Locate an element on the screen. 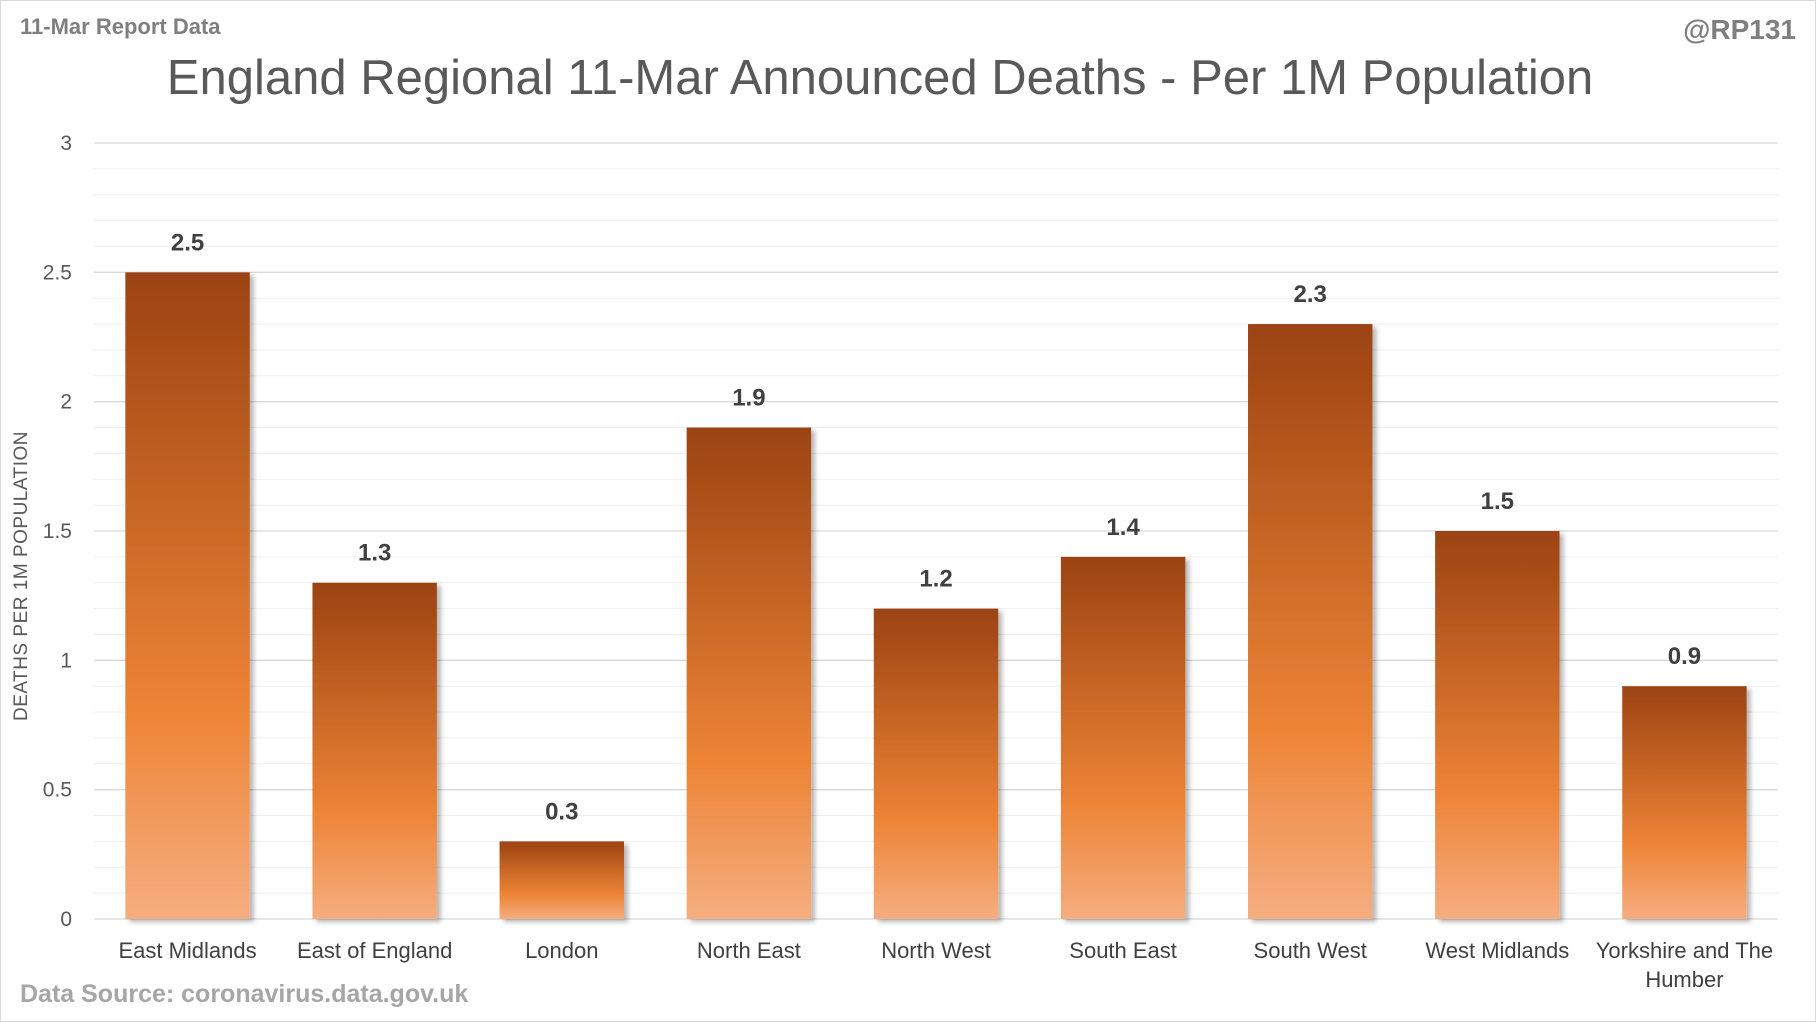 Image resolution: width=1816 pixels, height=1022 pixels. category-label: East Midlands is located at coordinates (187, 950).